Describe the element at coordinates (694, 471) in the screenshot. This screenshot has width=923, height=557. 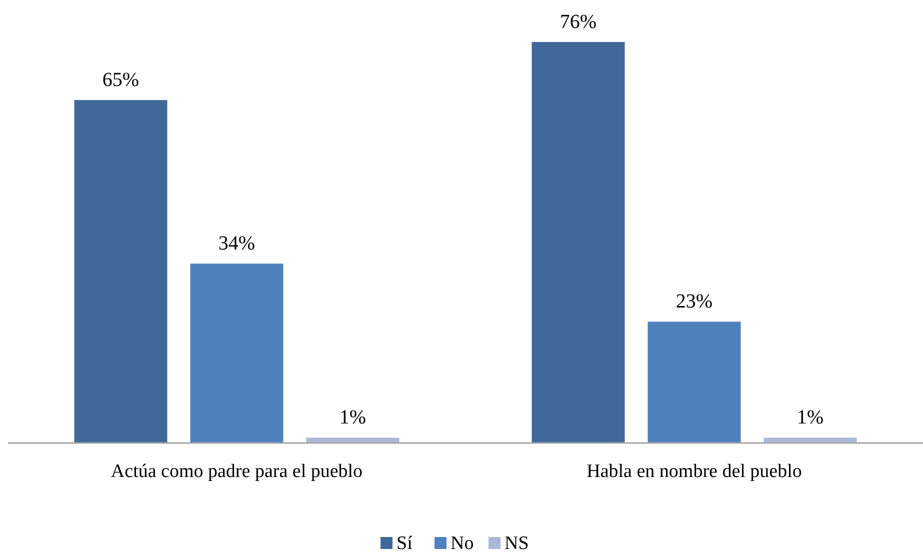
I see `x-tick-label: Habla en nombre del pueblo` at that location.